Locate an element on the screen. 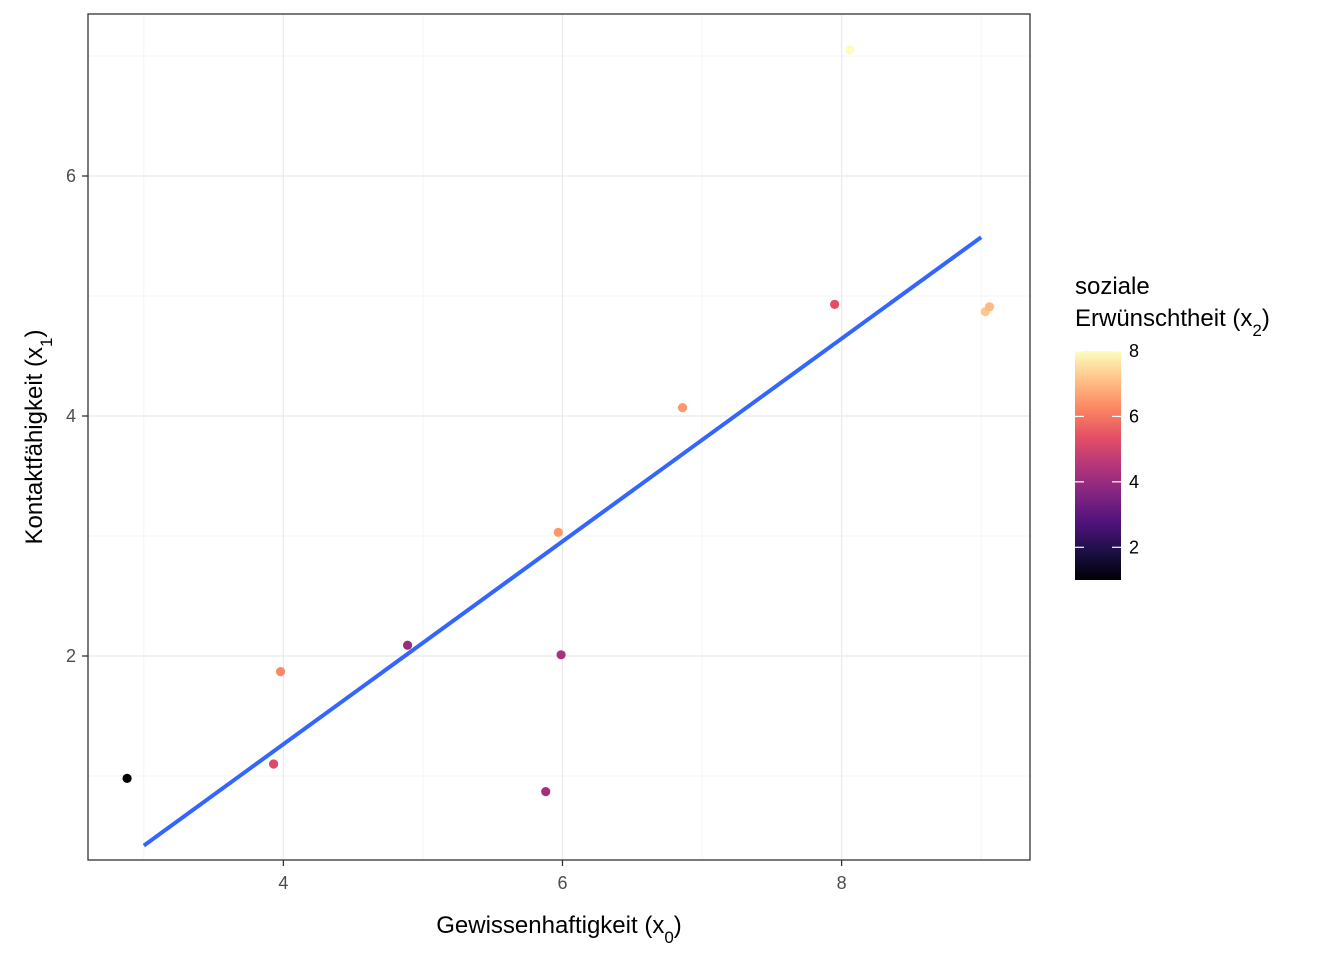 The width and height of the screenshot is (1344, 960). color-legend: soziale Erwünschtheit (x2) 2 4 6 8 is located at coordinates (1172, 426).